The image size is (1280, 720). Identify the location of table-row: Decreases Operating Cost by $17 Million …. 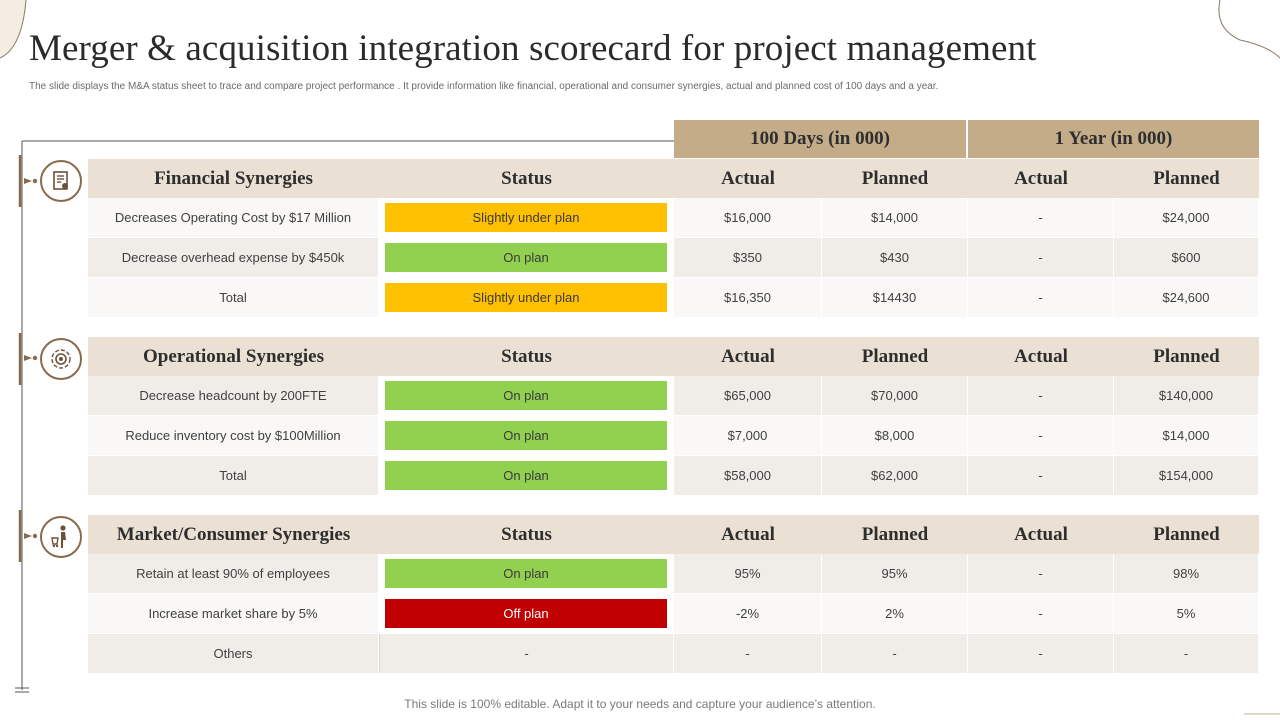
(673, 218).